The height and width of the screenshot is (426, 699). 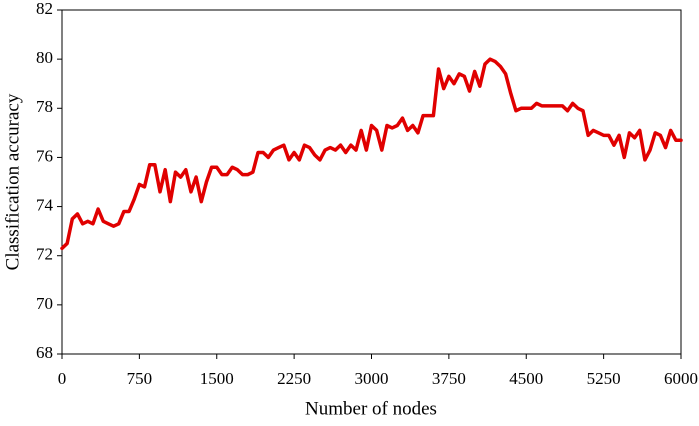 What do you see at coordinates (44, 57) in the screenshot?
I see `y-tick-label: 80` at bounding box center [44, 57].